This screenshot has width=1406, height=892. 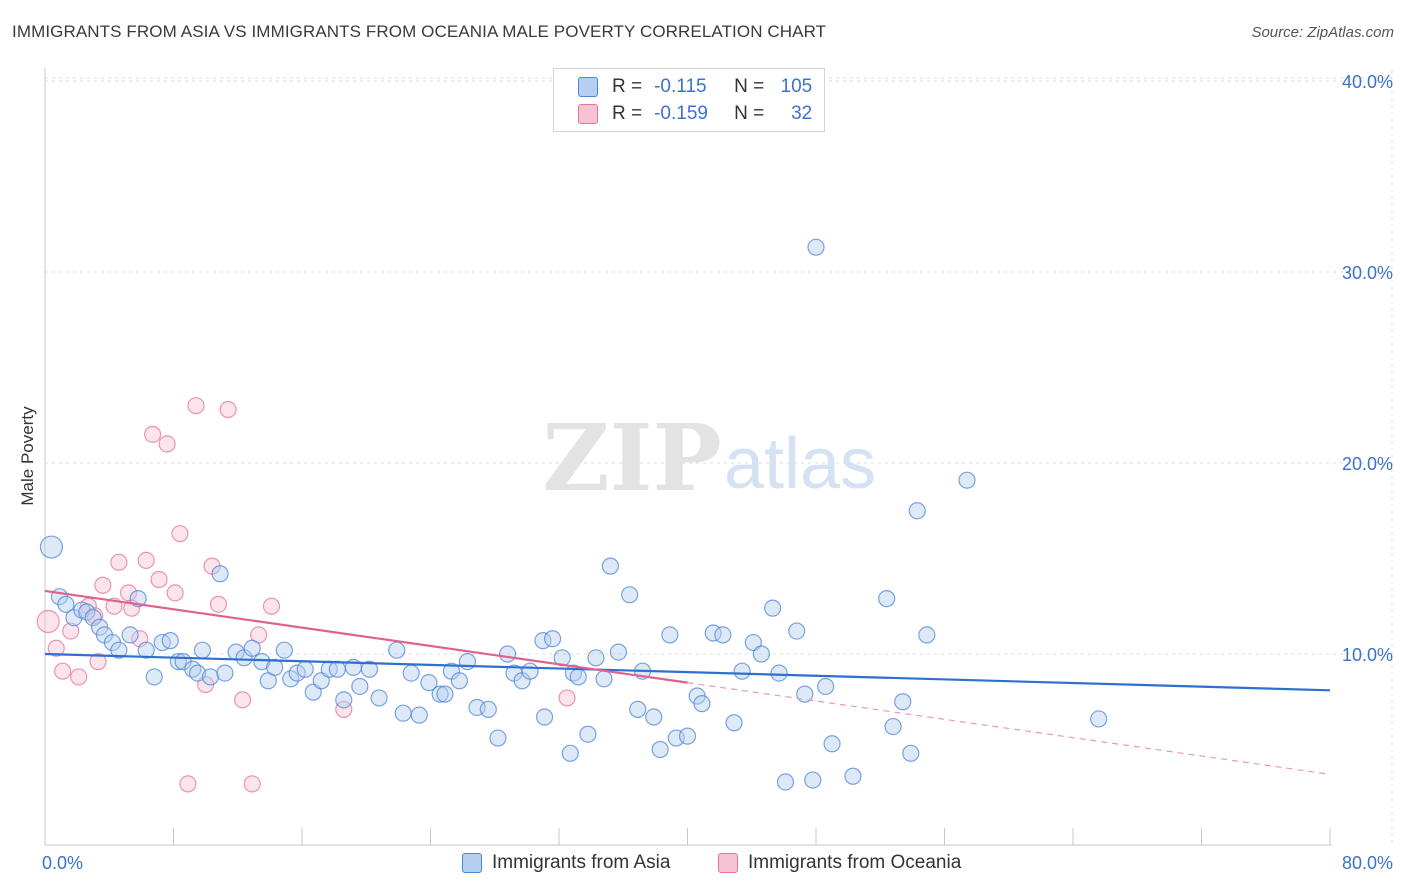 I want to click on bottom-legend-oceania: Immigrants from Oceania, so click(x=839, y=863).